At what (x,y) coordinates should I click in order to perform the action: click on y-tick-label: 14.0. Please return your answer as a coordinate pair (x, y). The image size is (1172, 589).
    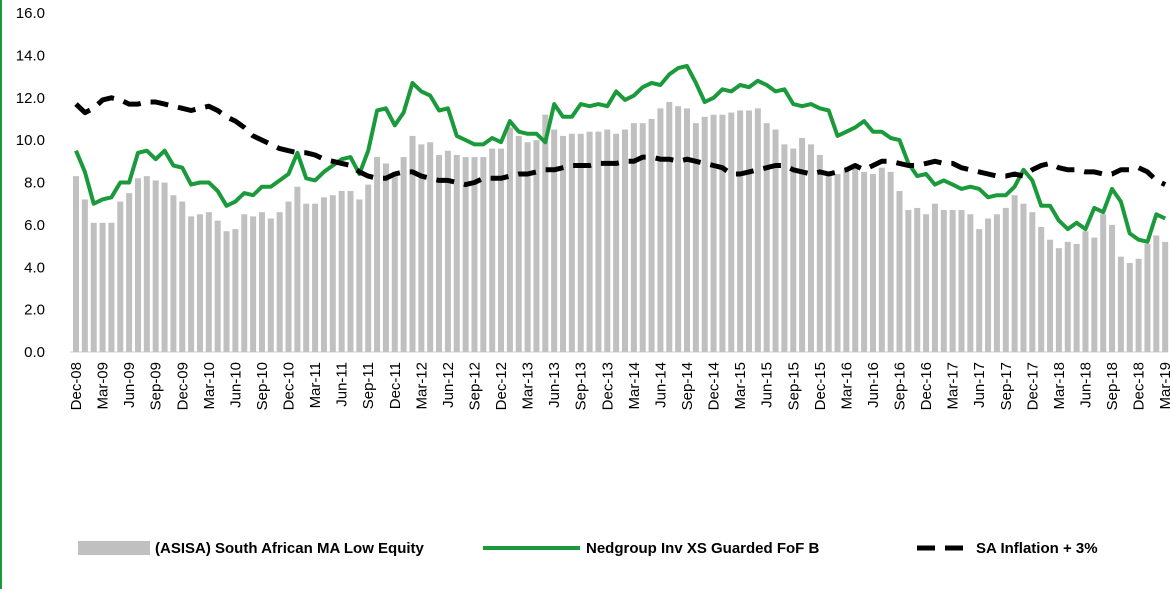
    Looking at the image, I should click on (30, 55).